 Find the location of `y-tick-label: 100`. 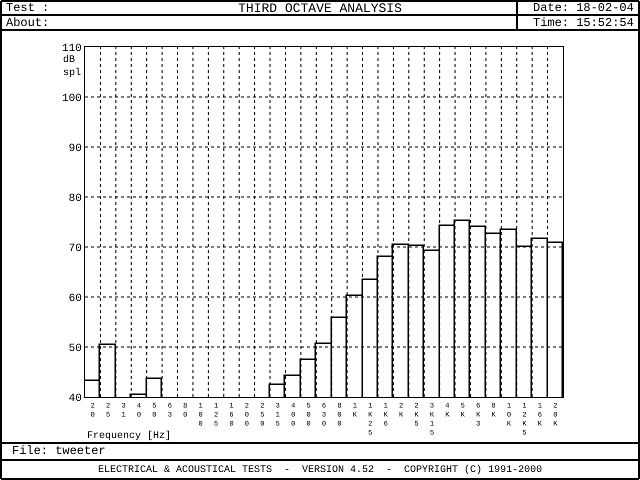

y-tick-label: 100 is located at coordinates (72, 98).